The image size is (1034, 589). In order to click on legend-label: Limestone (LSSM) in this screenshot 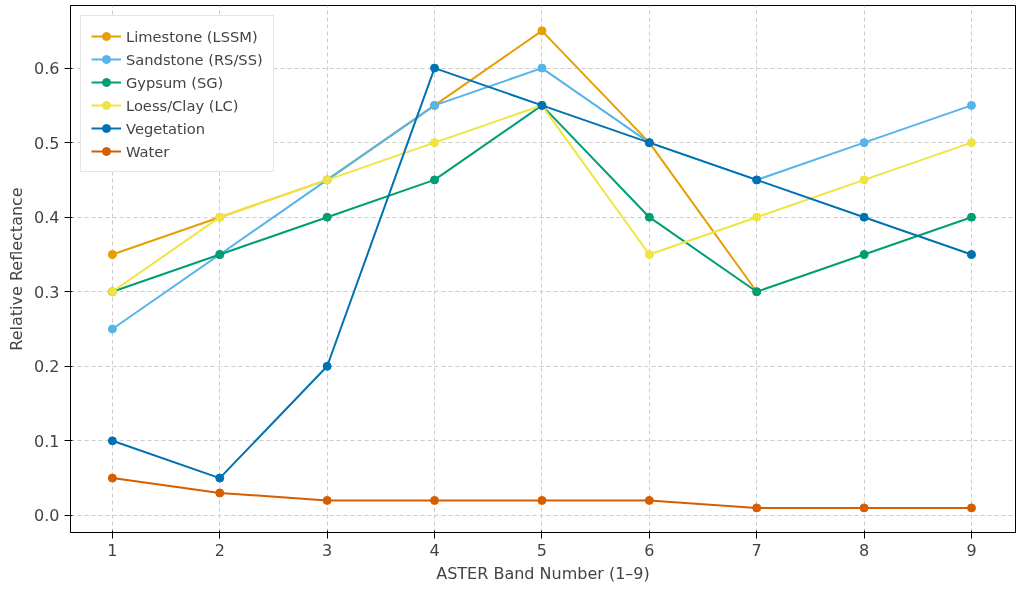, I will do `click(192, 36)`.